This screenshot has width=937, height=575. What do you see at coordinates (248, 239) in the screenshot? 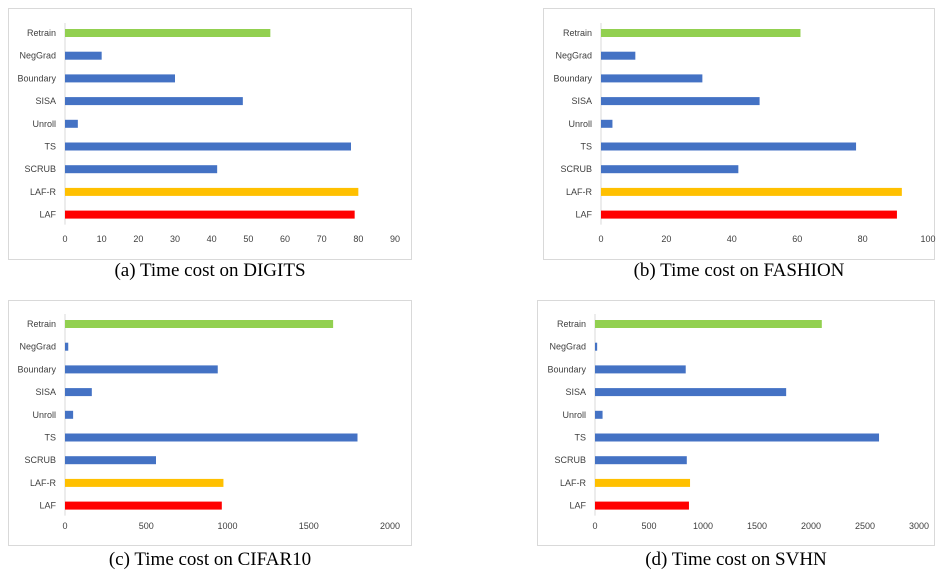
I see `x-tick-label: 50` at bounding box center [248, 239].